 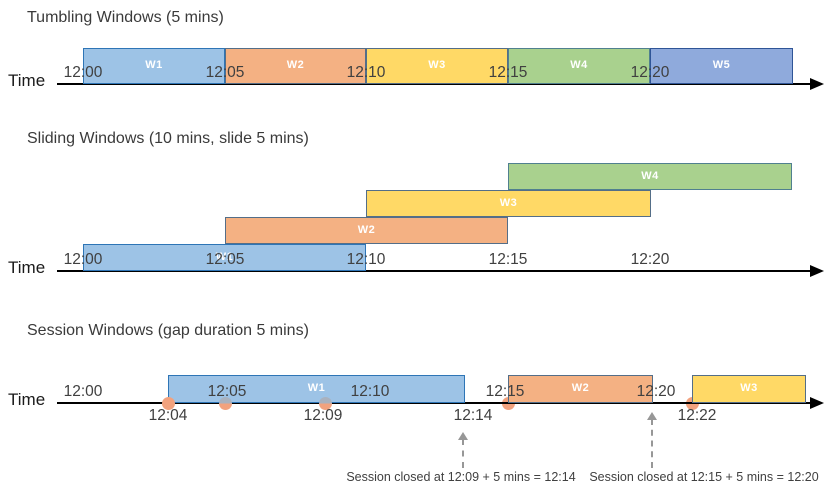 What do you see at coordinates (650, 259) in the screenshot?
I see `tick-label-sliding-1220: 12:20` at bounding box center [650, 259].